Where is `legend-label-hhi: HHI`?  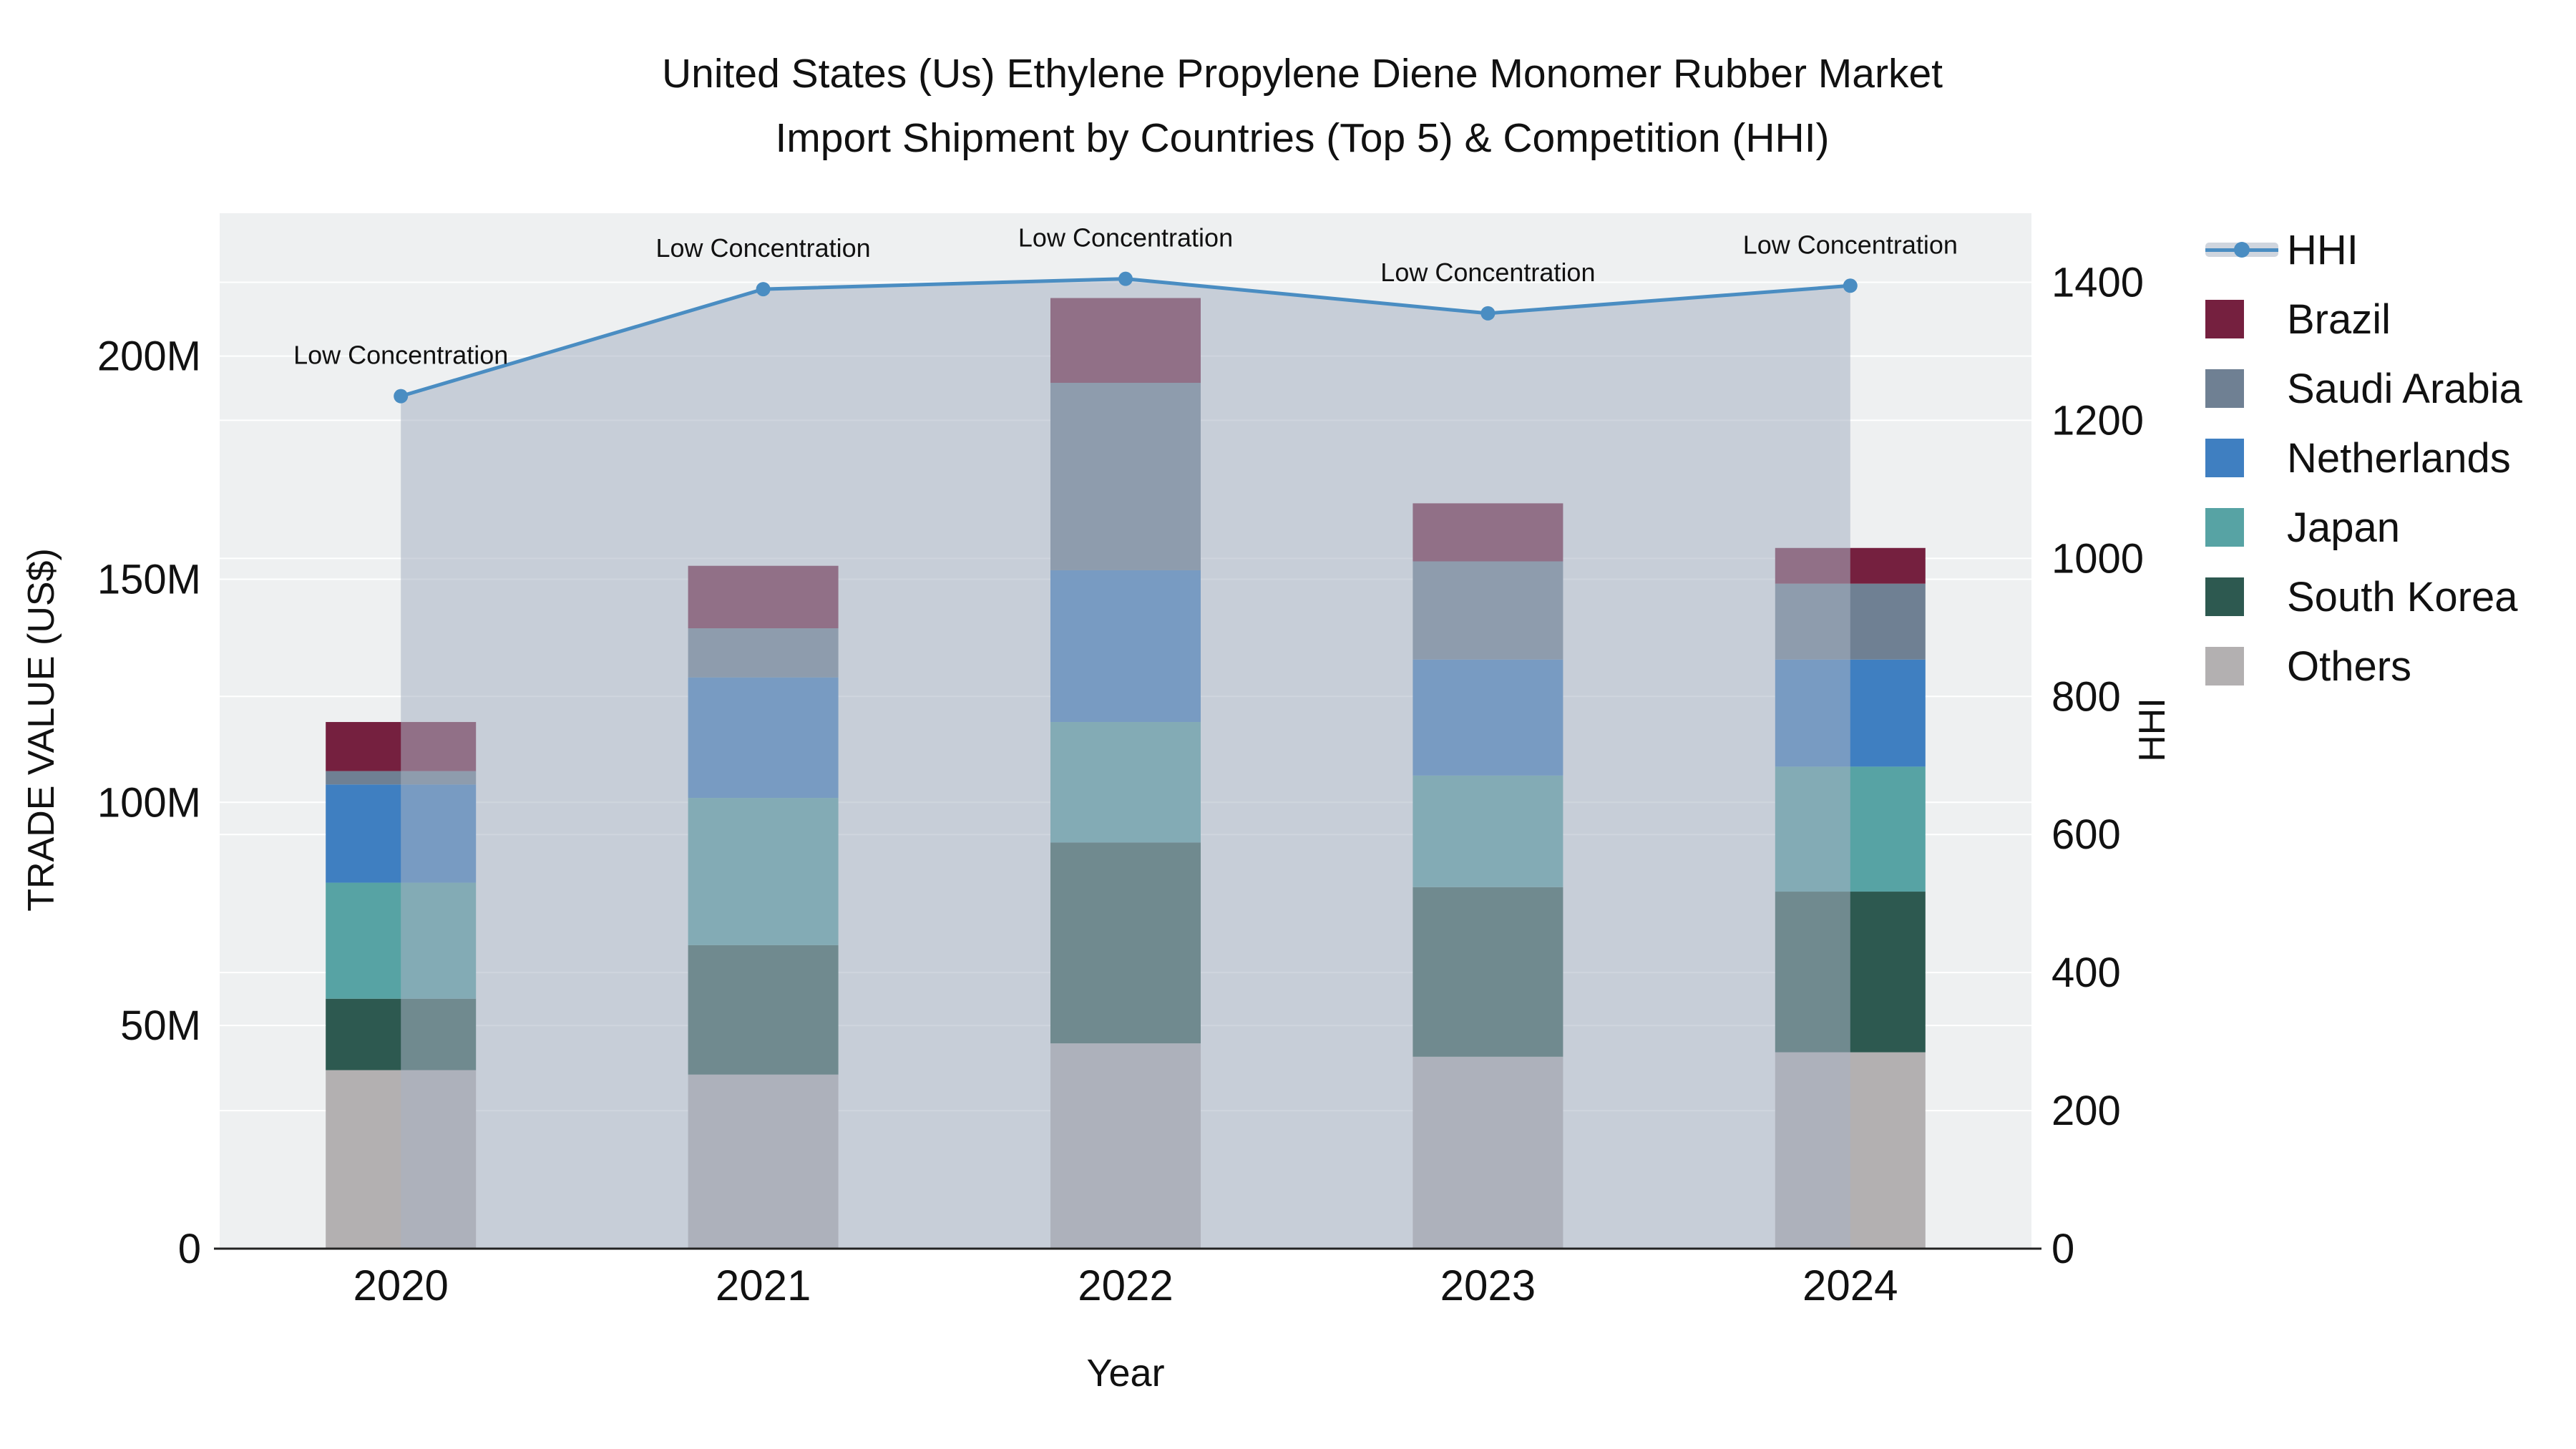
legend-label-hhi: HHI is located at coordinates (2322, 249).